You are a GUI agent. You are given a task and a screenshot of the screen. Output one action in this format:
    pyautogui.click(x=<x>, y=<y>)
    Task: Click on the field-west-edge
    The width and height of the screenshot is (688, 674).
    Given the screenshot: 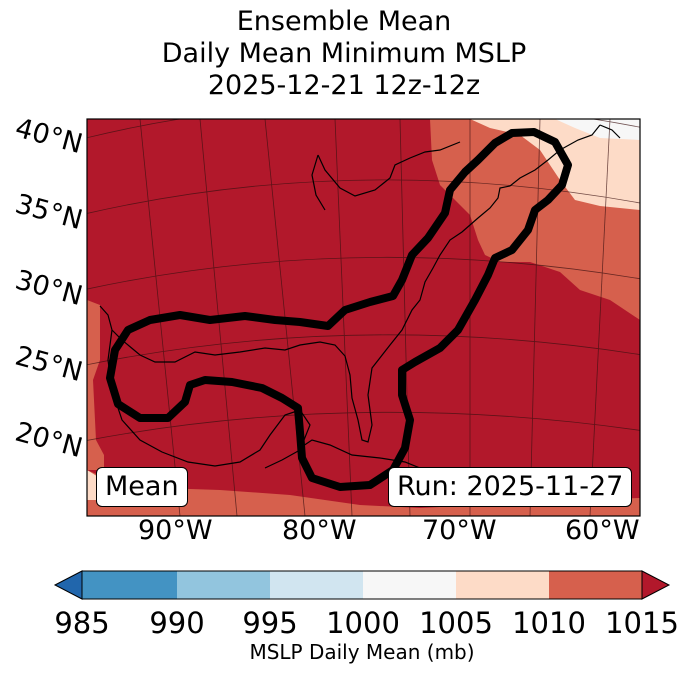 What is the action you would take?
    pyautogui.click(x=95, y=385)
    